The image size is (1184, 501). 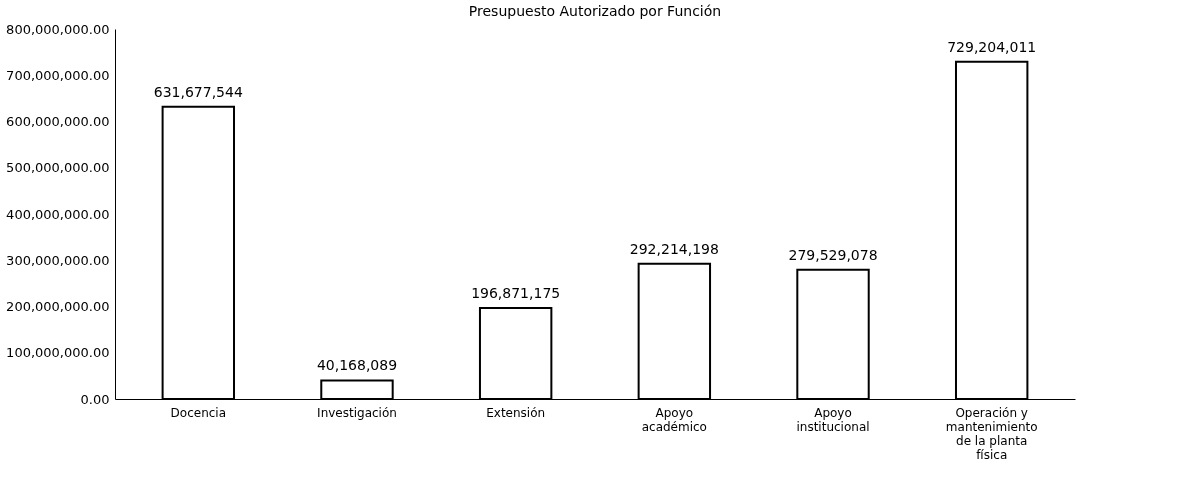 What do you see at coordinates (58, 214) in the screenshot?
I see `y-tick-label: 400,000,000.00` at bounding box center [58, 214].